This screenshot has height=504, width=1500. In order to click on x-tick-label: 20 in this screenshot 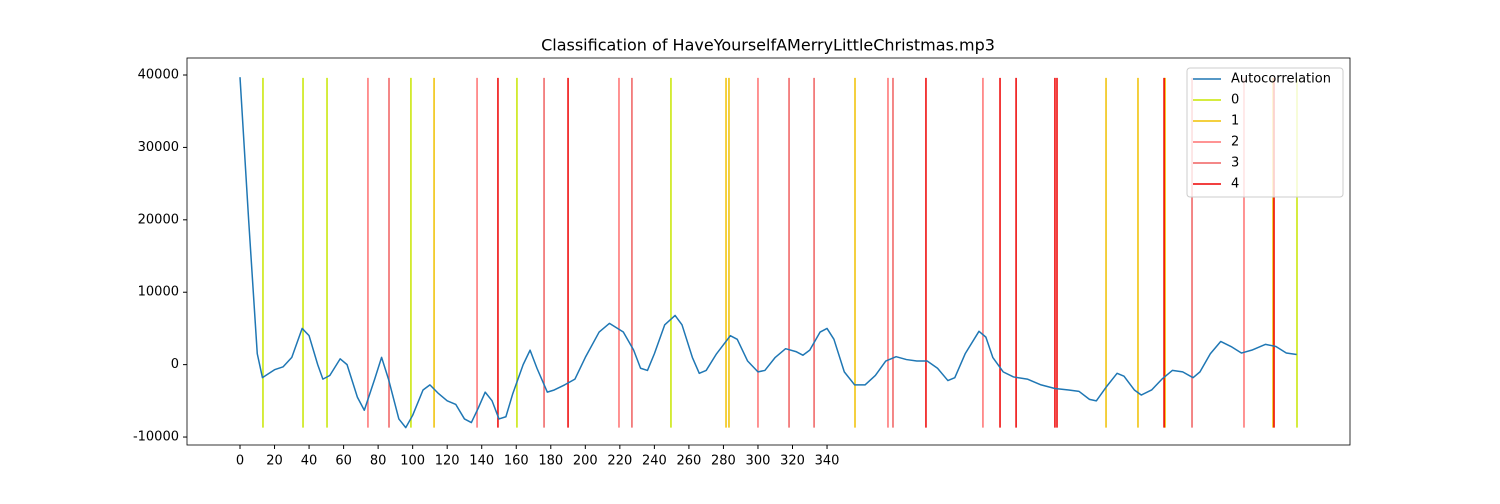, I will do `click(274, 461)`.